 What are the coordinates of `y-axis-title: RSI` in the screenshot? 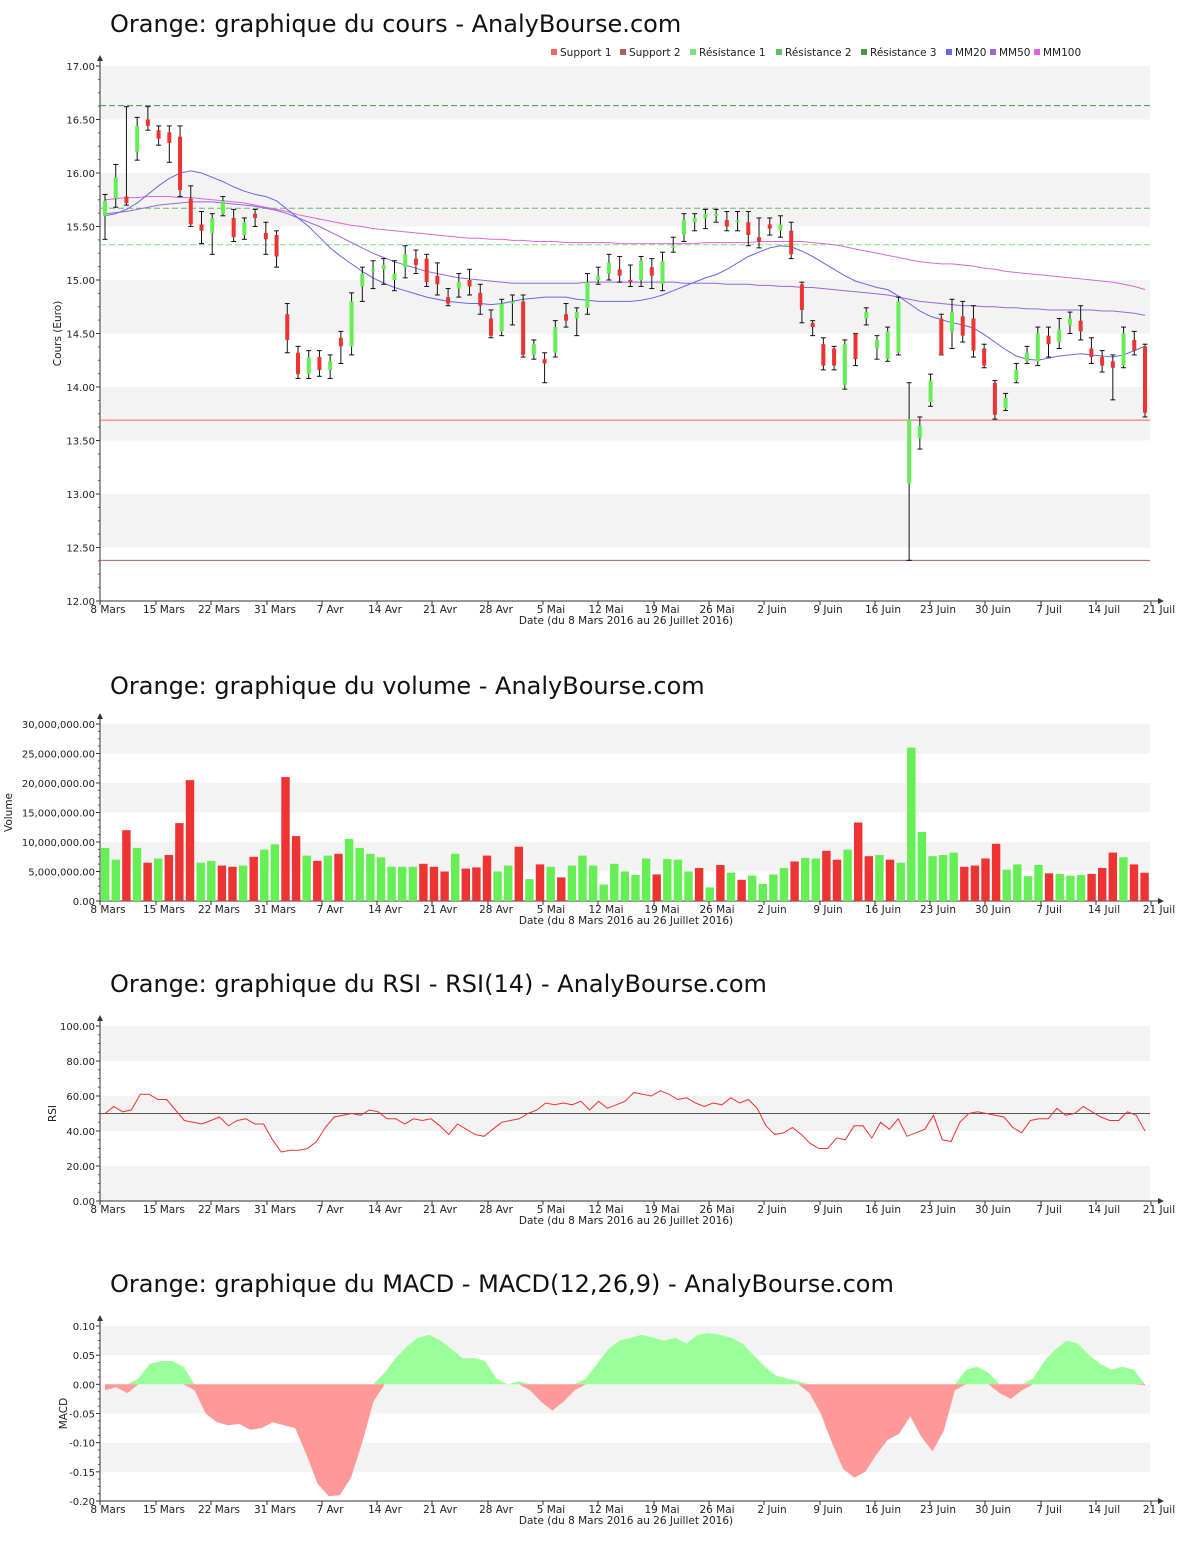 It's located at (53, 1113).